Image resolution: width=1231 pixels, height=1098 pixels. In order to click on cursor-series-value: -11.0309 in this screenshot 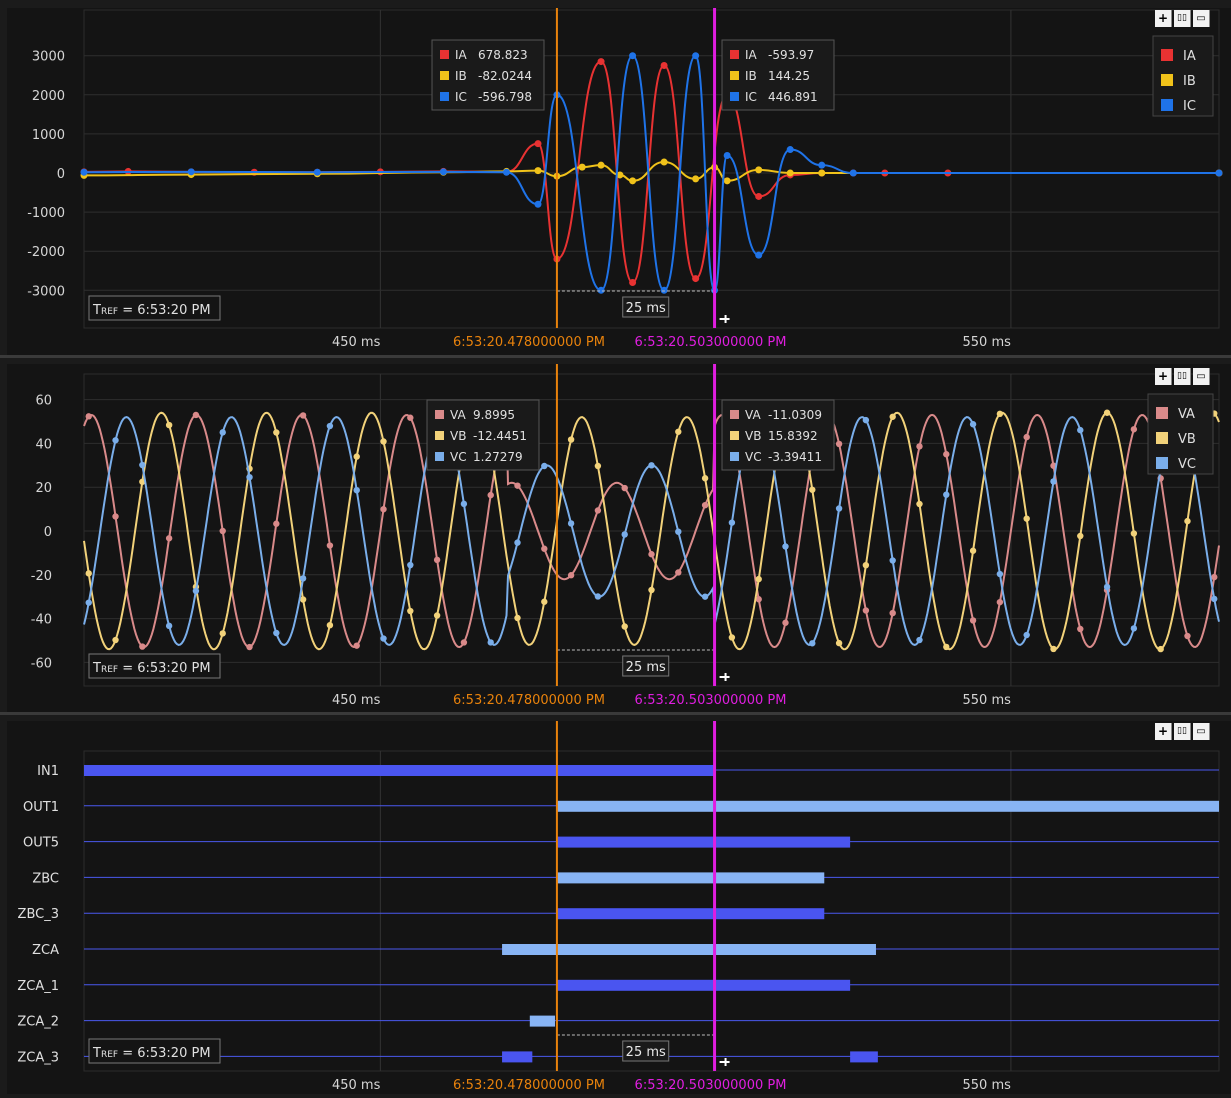, I will do `click(795, 415)`.